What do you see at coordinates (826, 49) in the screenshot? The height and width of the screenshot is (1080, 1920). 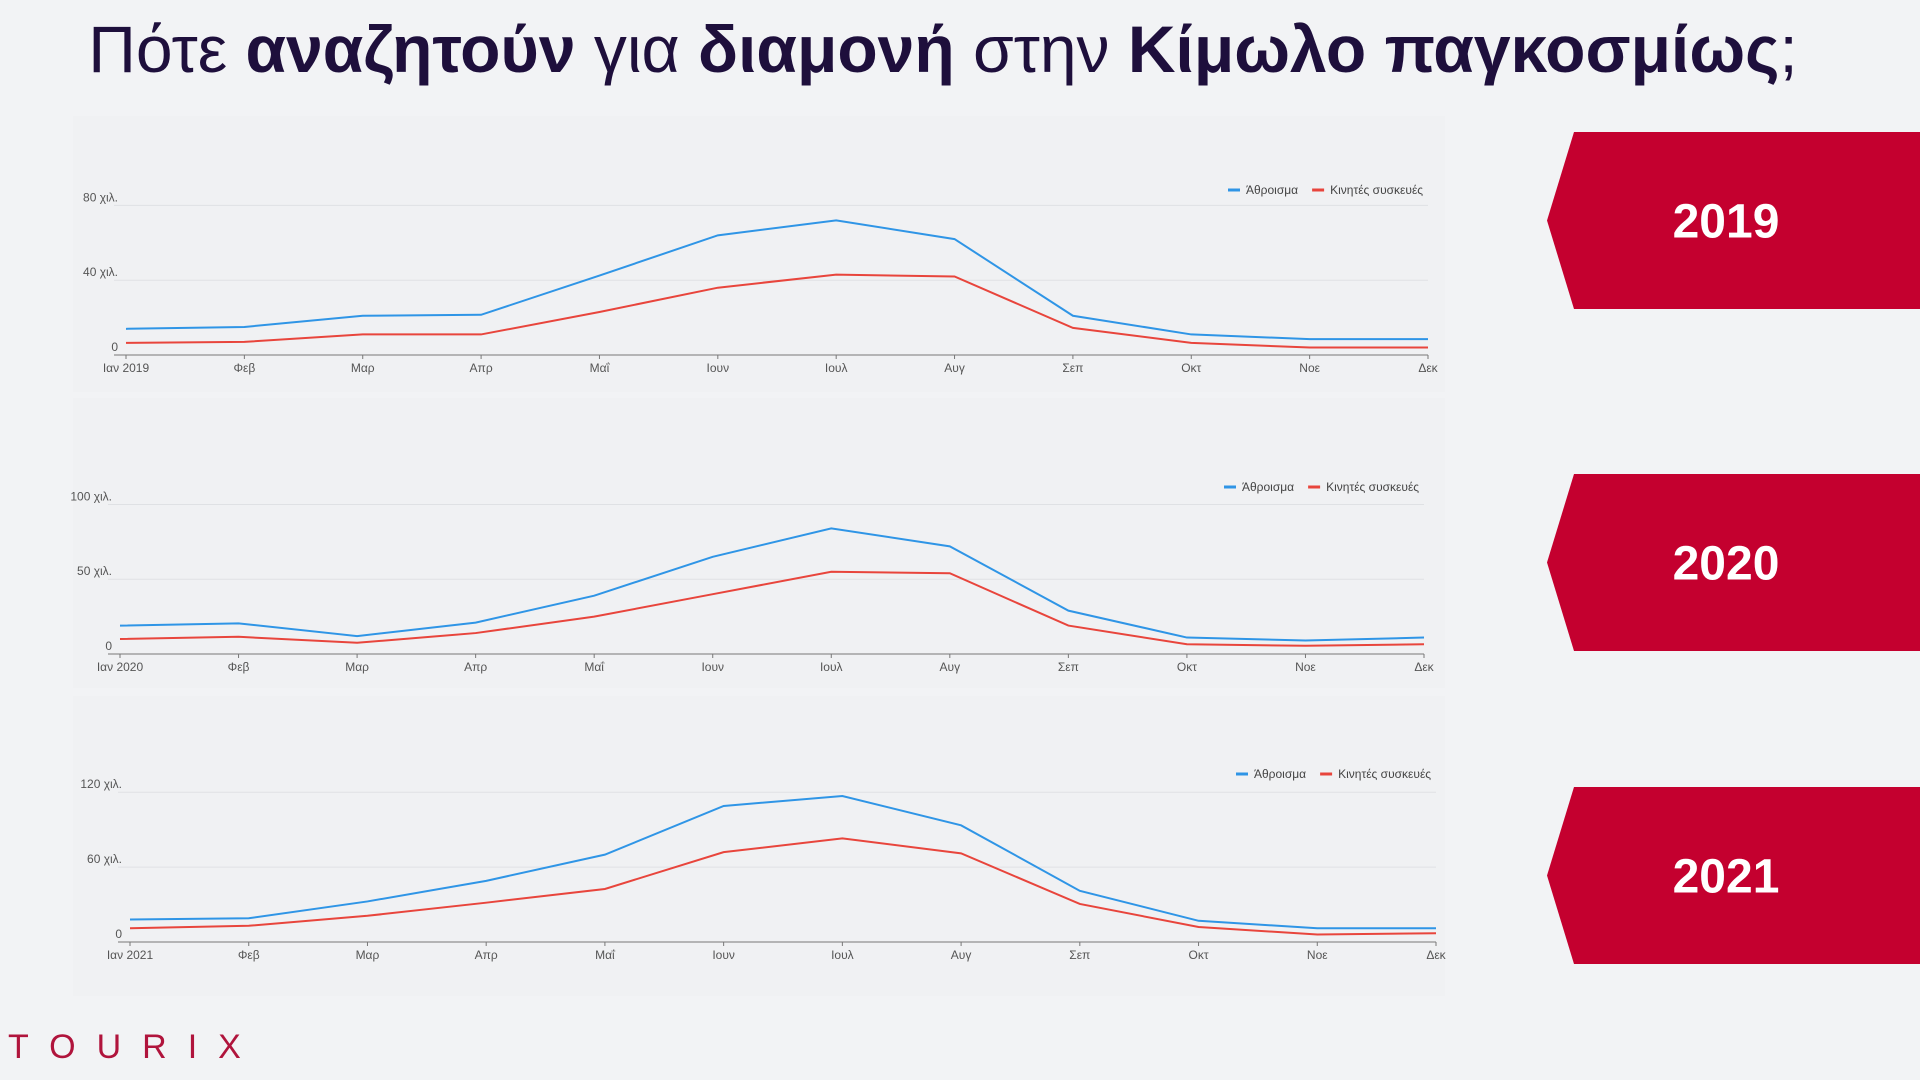 I see `title-part: διαμονή` at bounding box center [826, 49].